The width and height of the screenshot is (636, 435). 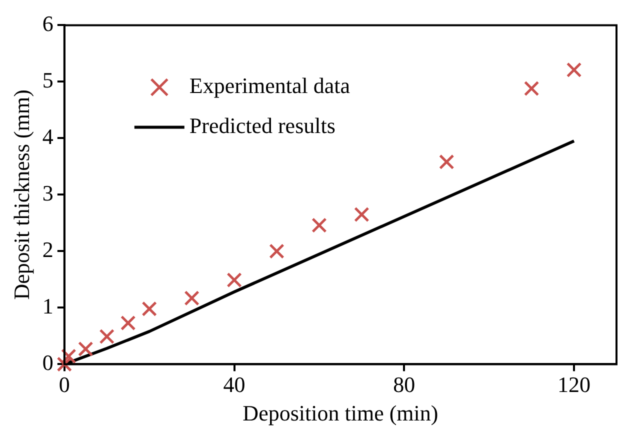 What do you see at coordinates (48, 249) in the screenshot?
I see `y-tick-label: 2` at bounding box center [48, 249].